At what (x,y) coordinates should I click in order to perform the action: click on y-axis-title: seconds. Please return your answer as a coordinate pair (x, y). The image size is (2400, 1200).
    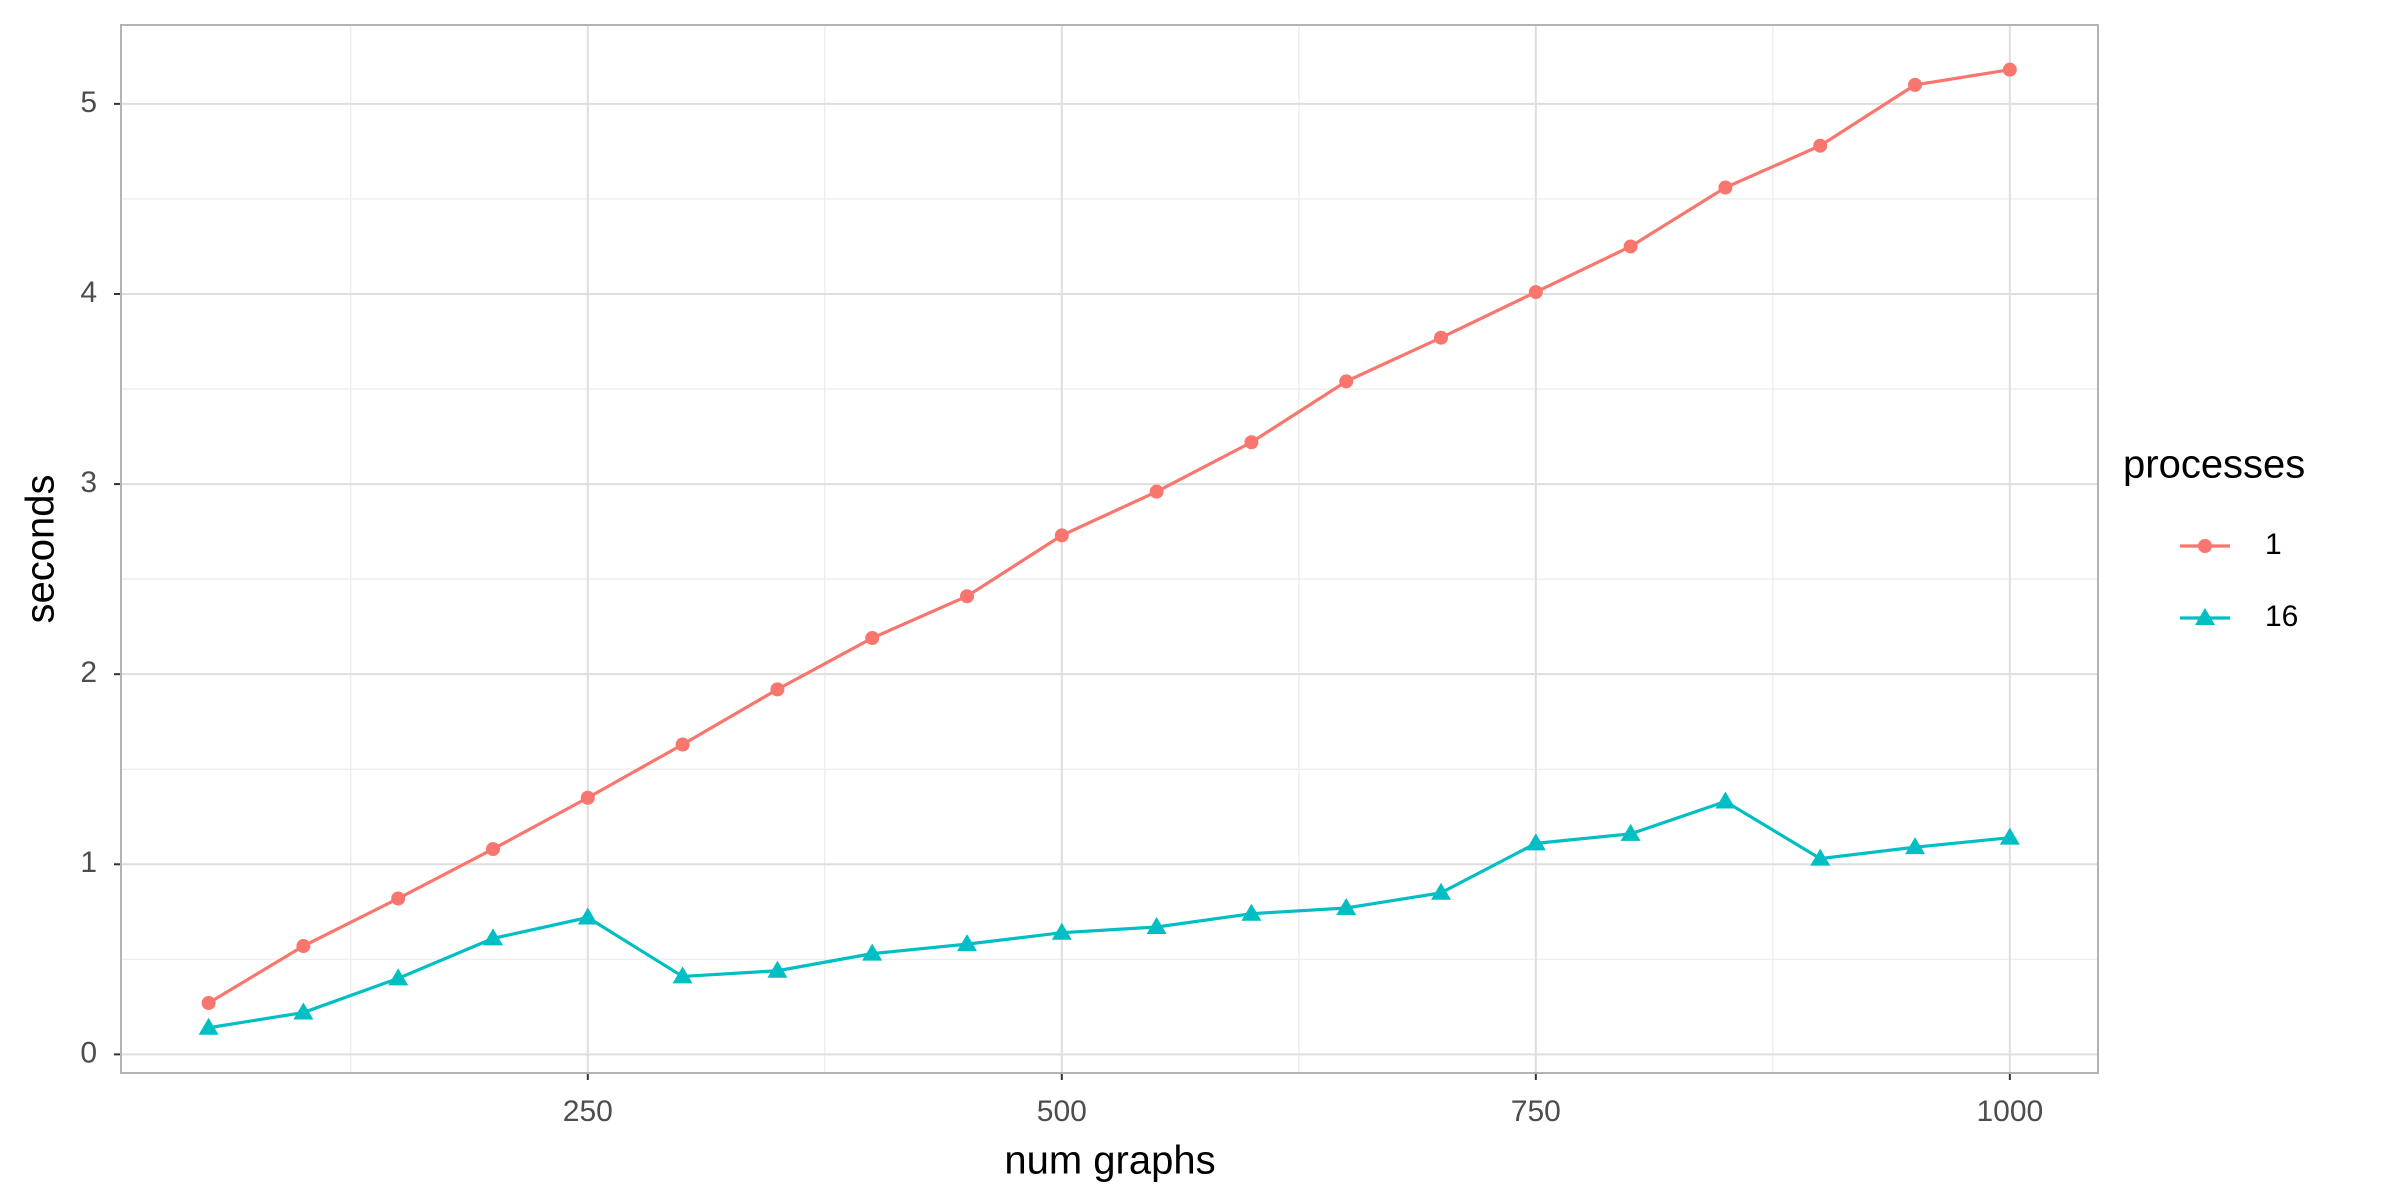
    Looking at the image, I should click on (41, 549).